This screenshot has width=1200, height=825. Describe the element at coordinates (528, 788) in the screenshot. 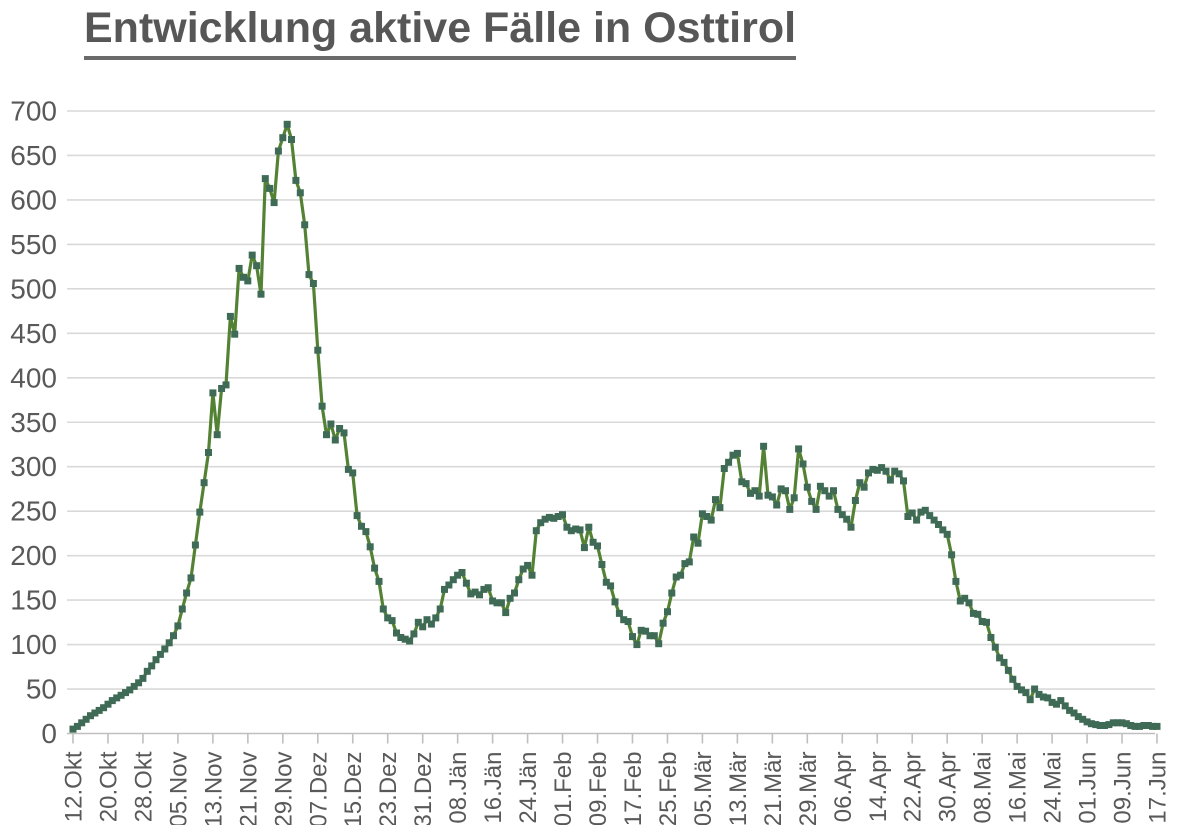

I see `svg-text: 24.Jän` at that location.